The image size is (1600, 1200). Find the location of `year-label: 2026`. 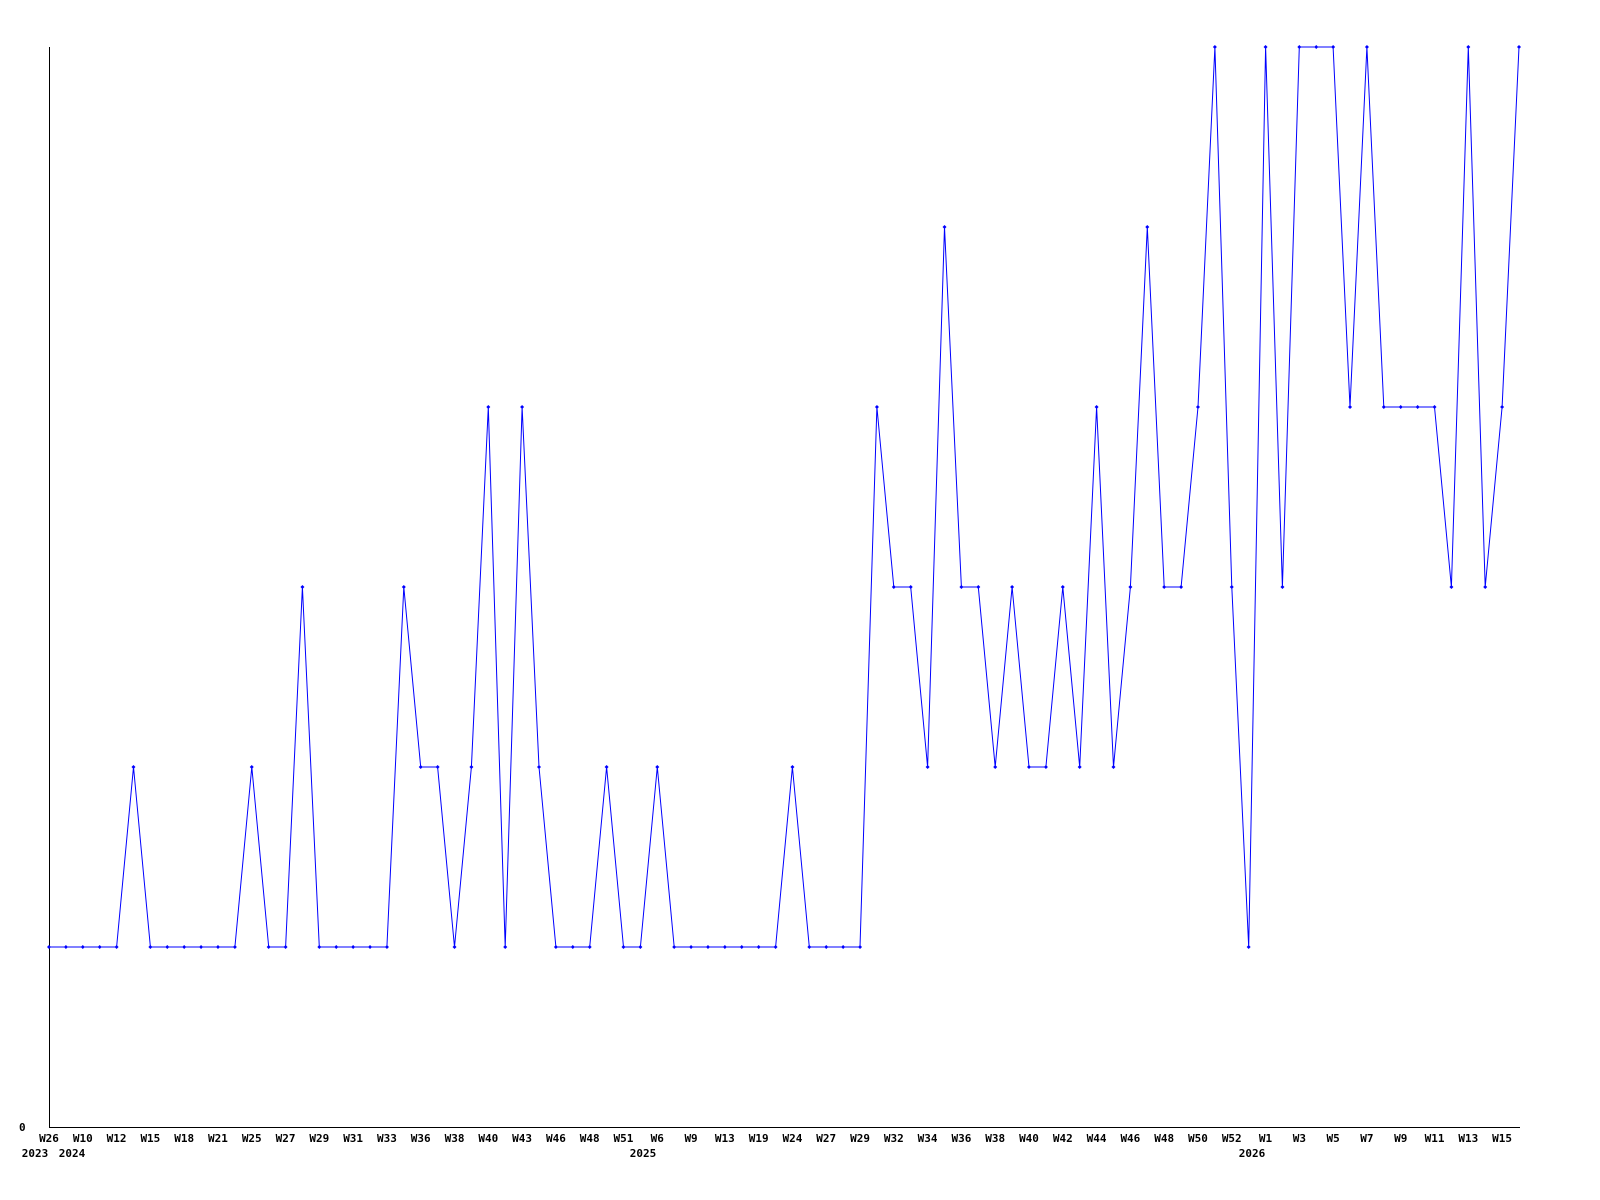

year-label: 2026 is located at coordinates (1252, 1153).